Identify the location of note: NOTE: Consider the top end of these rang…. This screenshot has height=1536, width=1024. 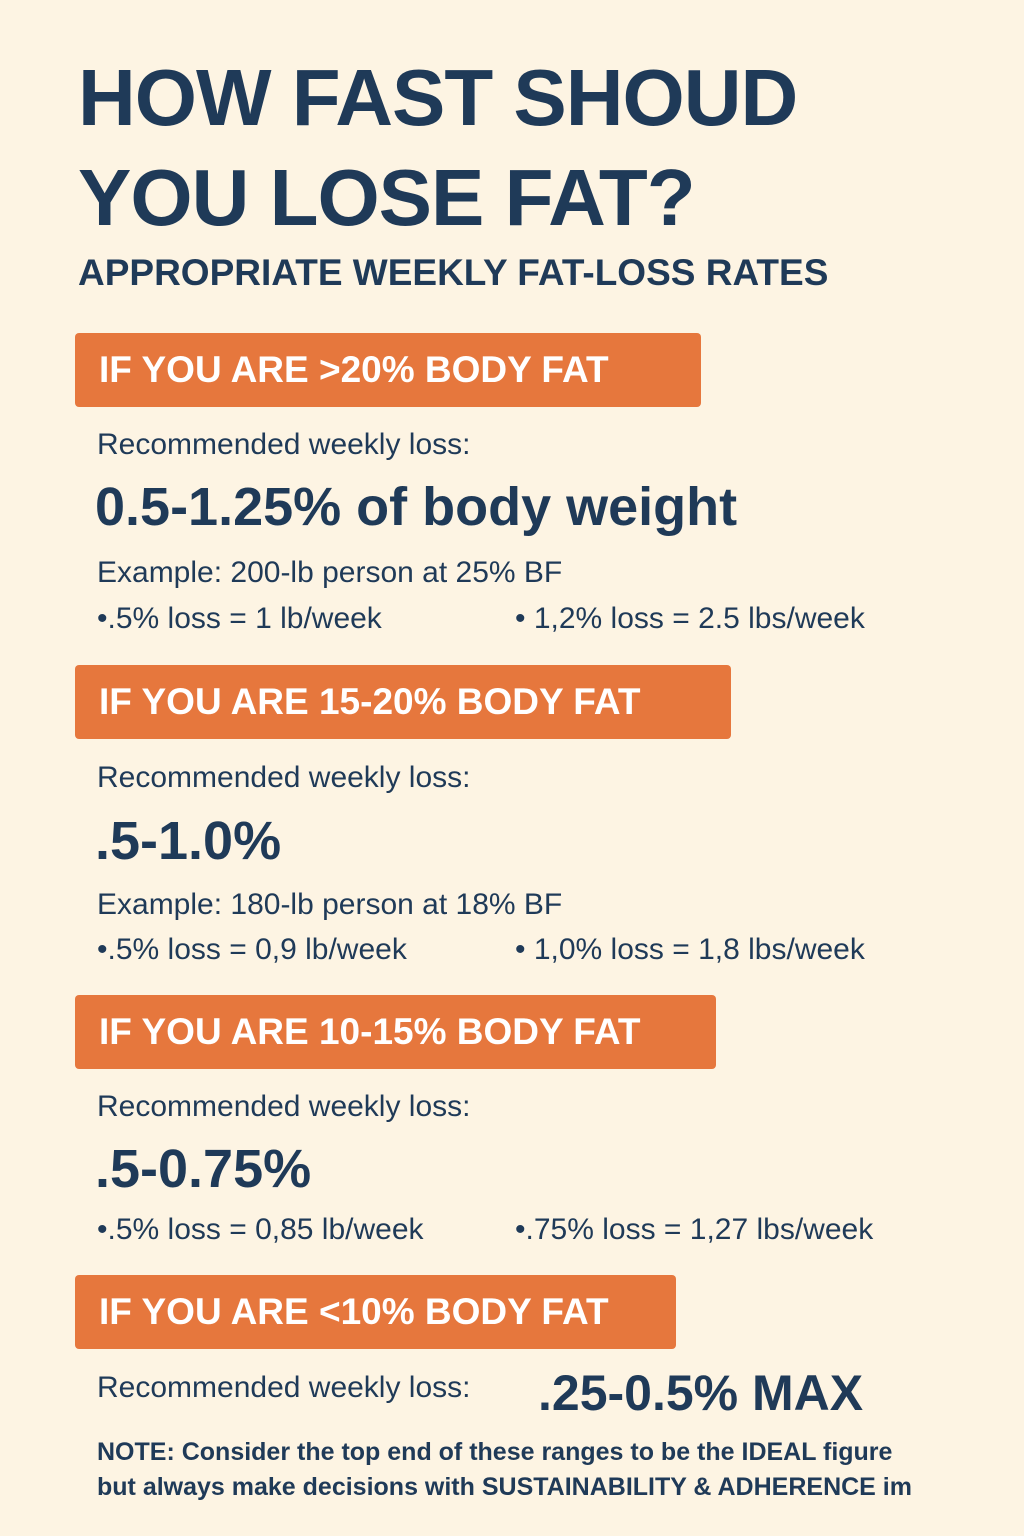
(495, 1452).